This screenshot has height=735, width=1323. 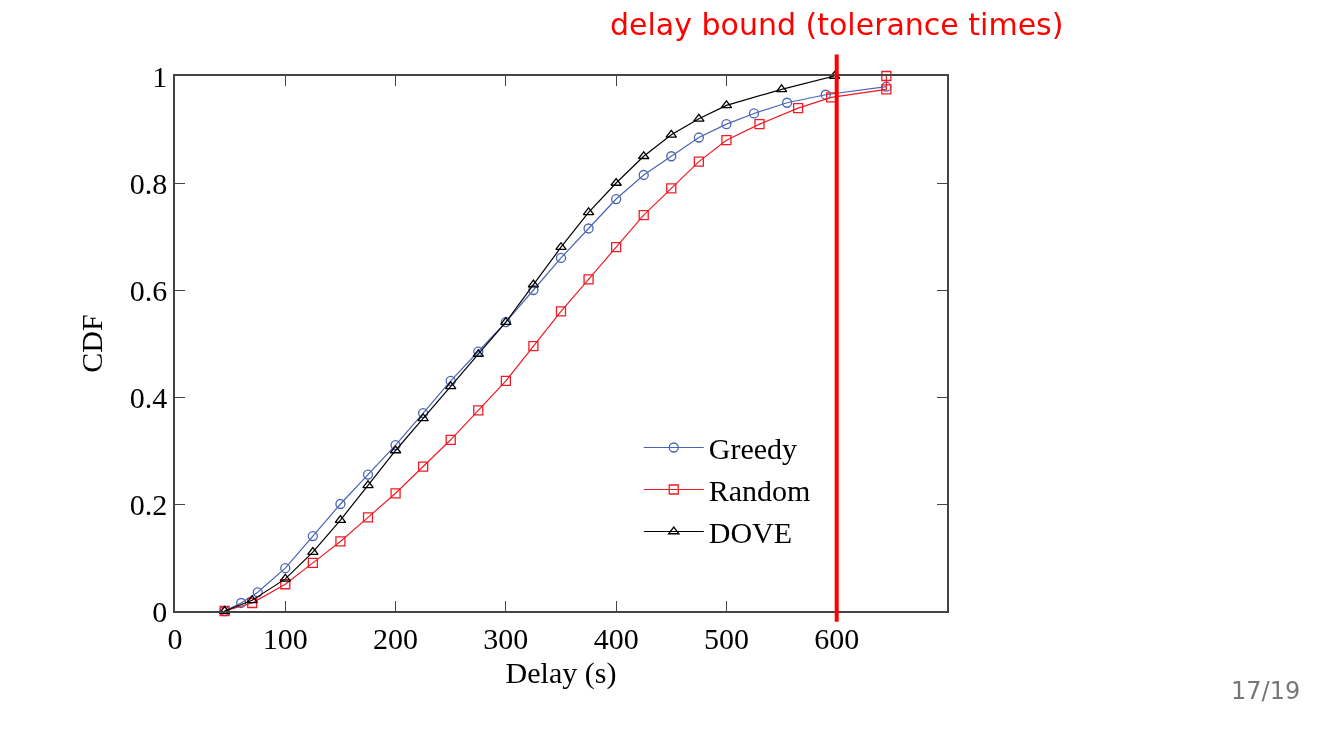 I want to click on y-tick-label: 0.6, so click(x=148, y=290).